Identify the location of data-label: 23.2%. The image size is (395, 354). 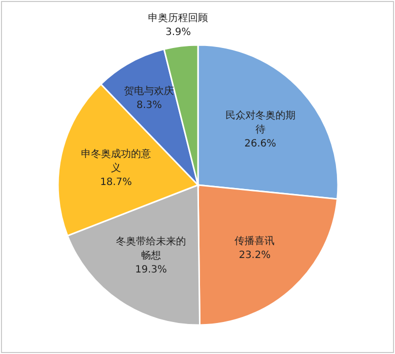
(254, 255).